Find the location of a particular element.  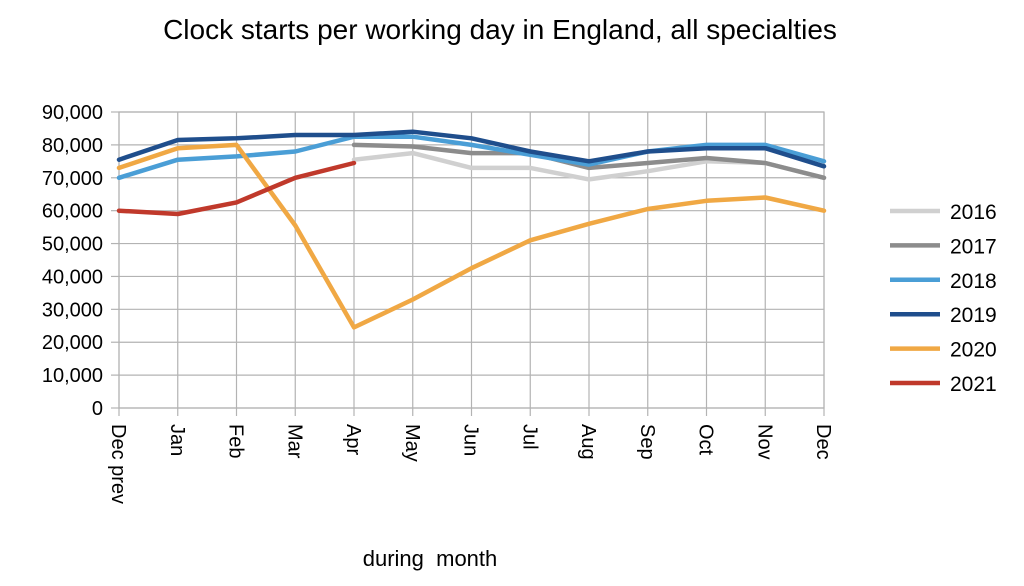

legend: 2016 2017 2018 2019 2020 2021 is located at coordinates (943, 298).